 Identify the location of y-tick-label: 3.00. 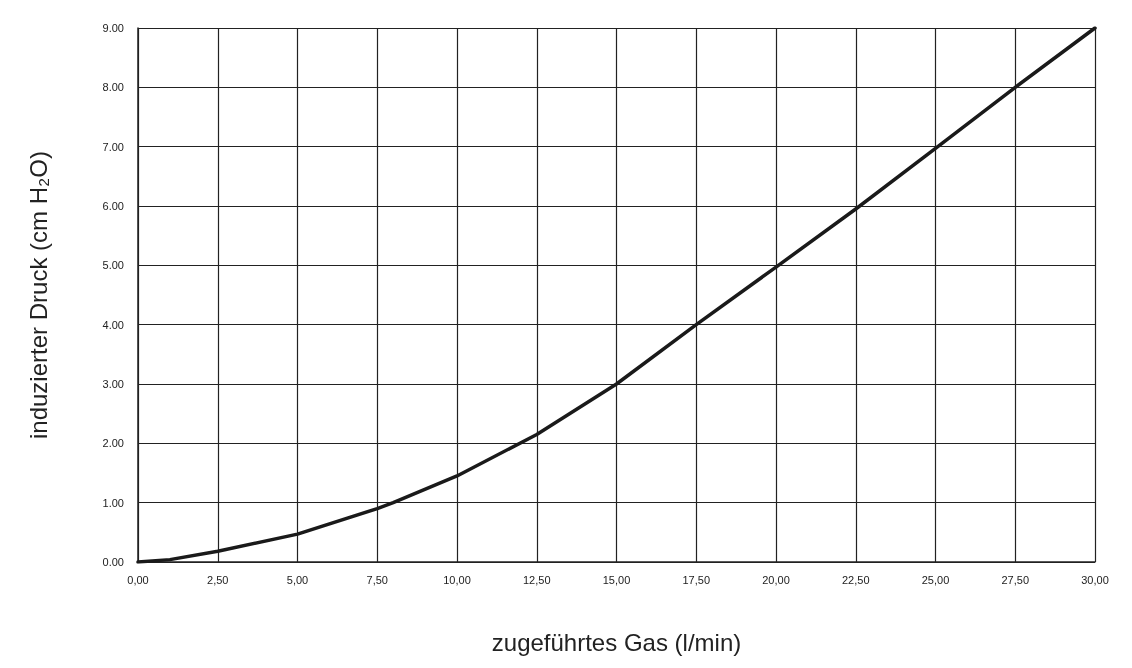
(113, 384).